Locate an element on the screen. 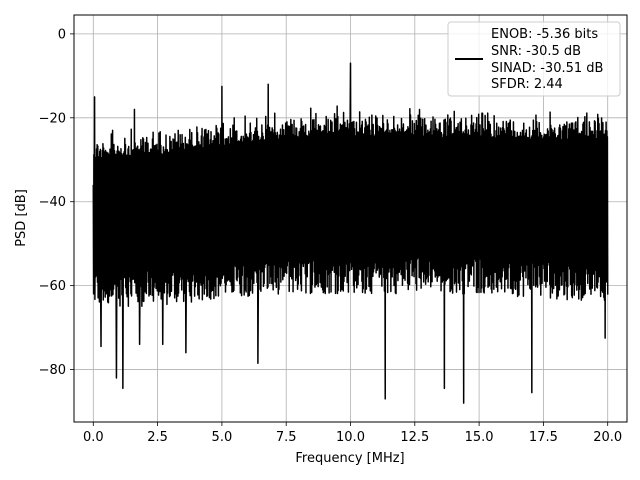  legend-snr: SNR: -30.5 dB is located at coordinates (536, 51).